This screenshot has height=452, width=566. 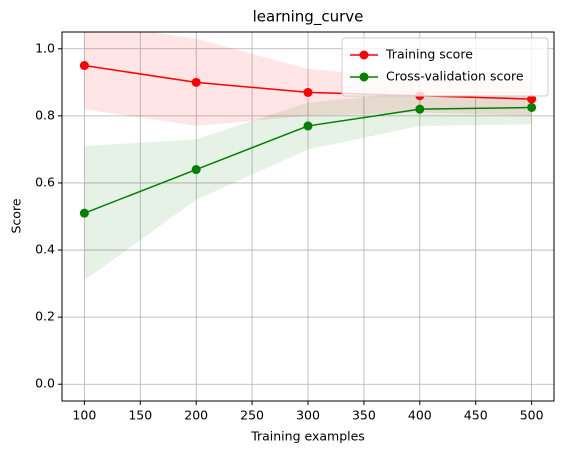 I want to click on y-tick-label: 0.2, so click(x=45, y=316).